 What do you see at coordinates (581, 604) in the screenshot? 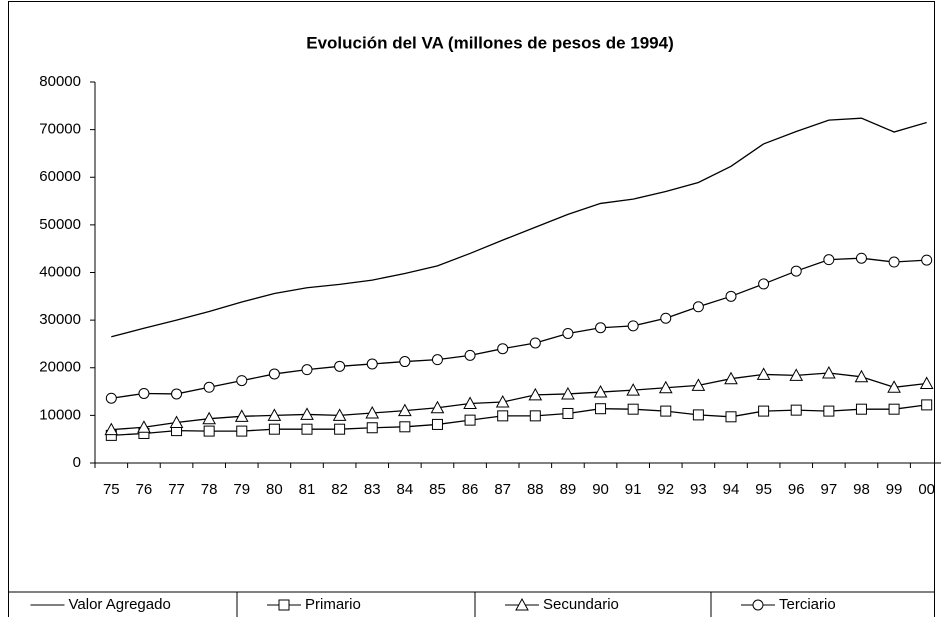
I see `legend-label: Secundario` at bounding box center [581, 604].